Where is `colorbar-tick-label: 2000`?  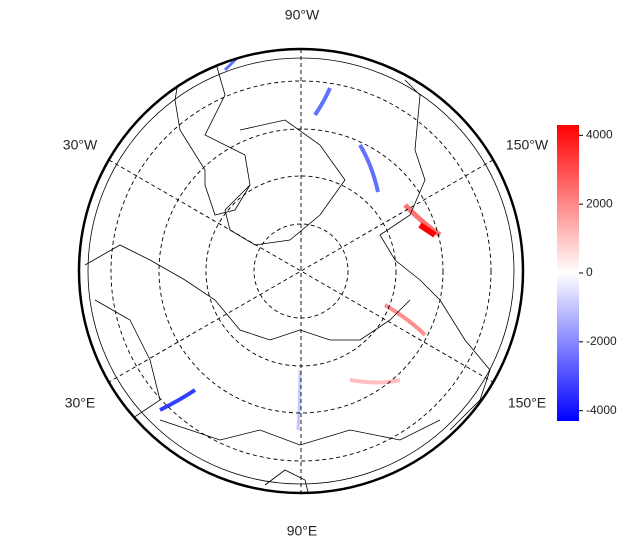 colorbar-tick-label: 2000 is located at coordinates (599, 203).